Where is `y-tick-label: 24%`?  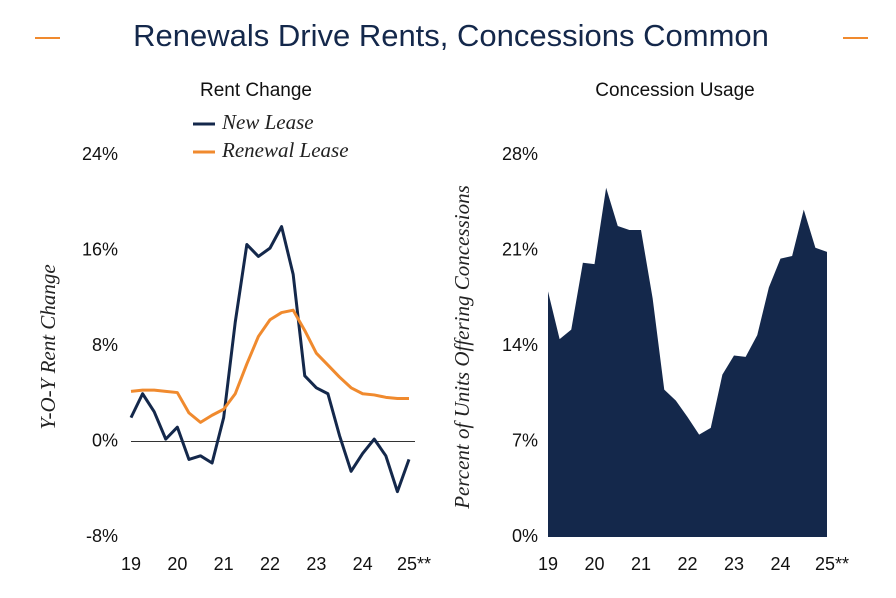
y-tick-label: 24% is located at coordinates (100, 154).